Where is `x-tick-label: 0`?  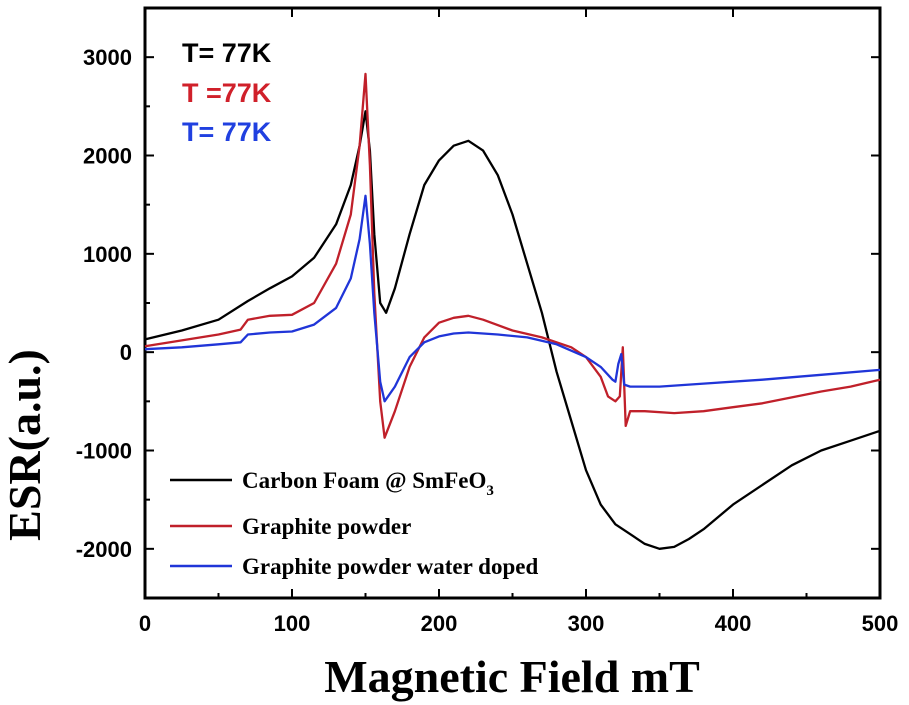 x-tick-label: 0 is located at coordinates (145, 623).